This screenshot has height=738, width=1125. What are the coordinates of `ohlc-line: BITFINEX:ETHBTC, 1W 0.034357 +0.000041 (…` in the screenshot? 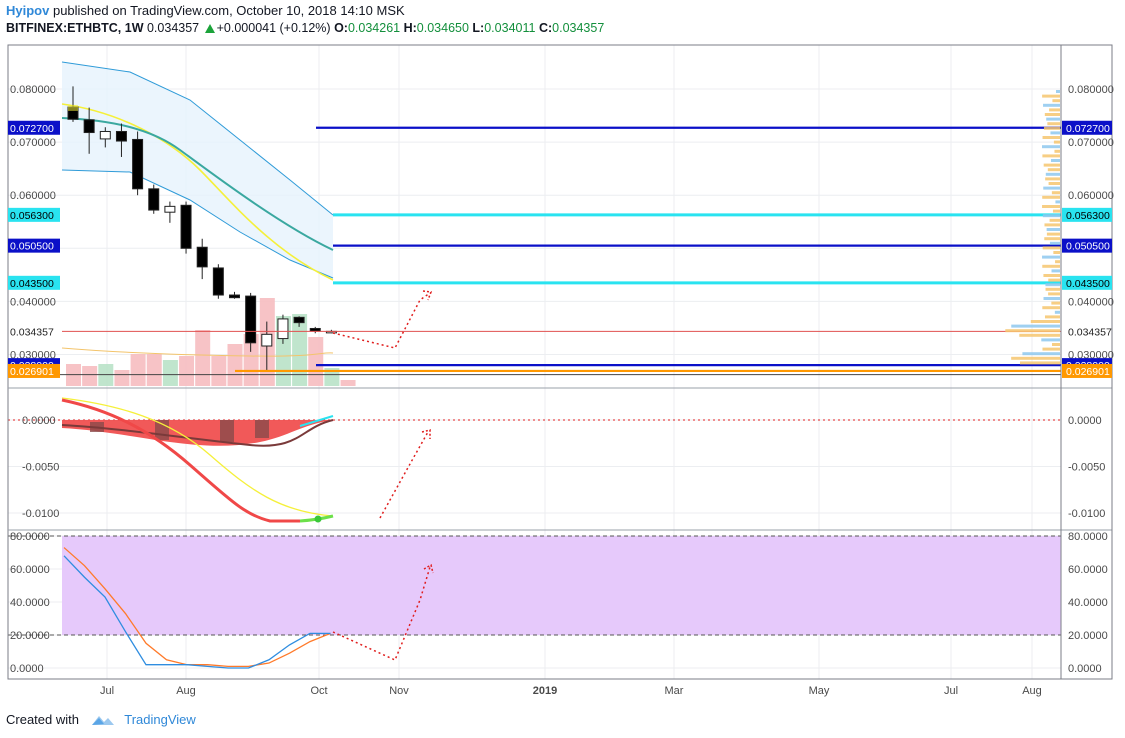 It's located at (305, 28).